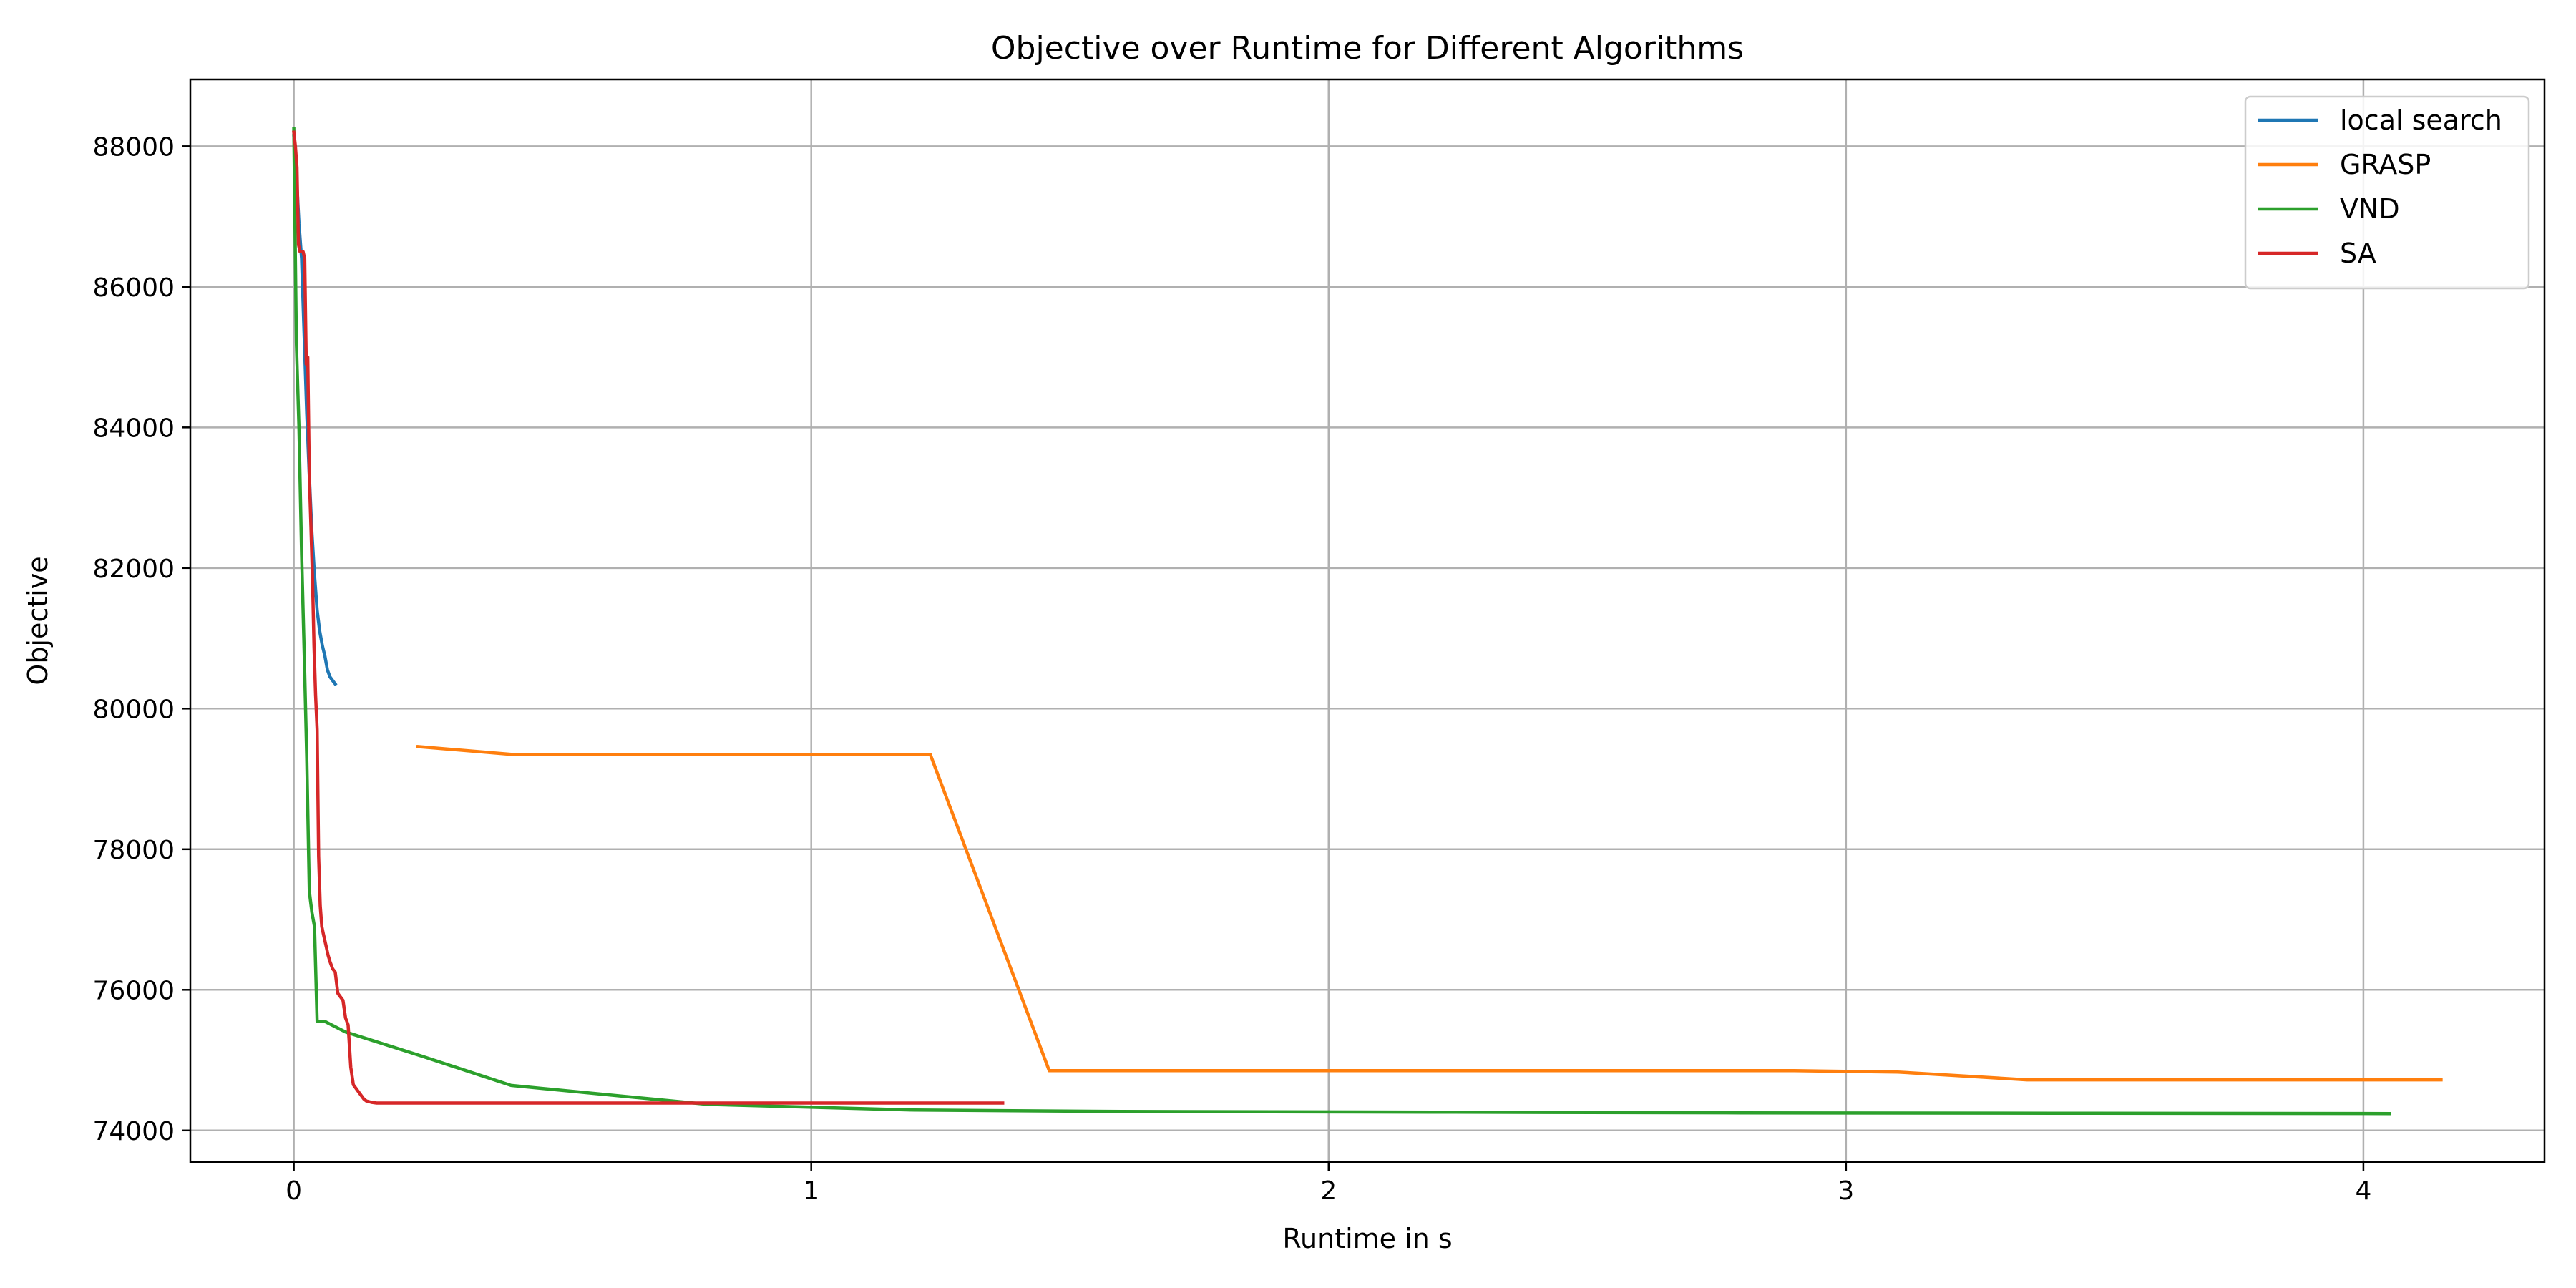 Image resolution: width=2576 pixels, height=1288 pixels. Describe the element at coordinates (133, 569) in the screenshot. I see `y-tick-label: 82000` at that location.